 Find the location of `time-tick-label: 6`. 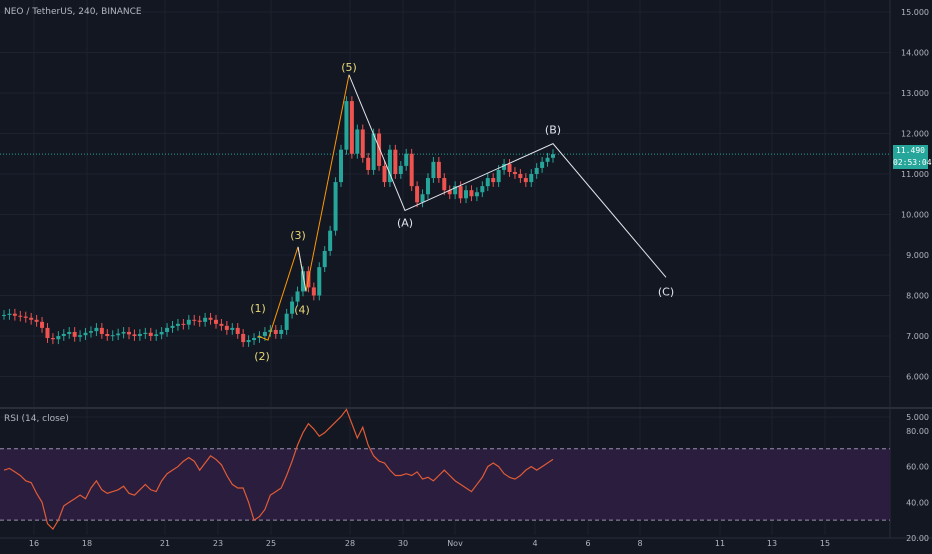

time-tick-label: 6 is located at coordinates (587, 543).